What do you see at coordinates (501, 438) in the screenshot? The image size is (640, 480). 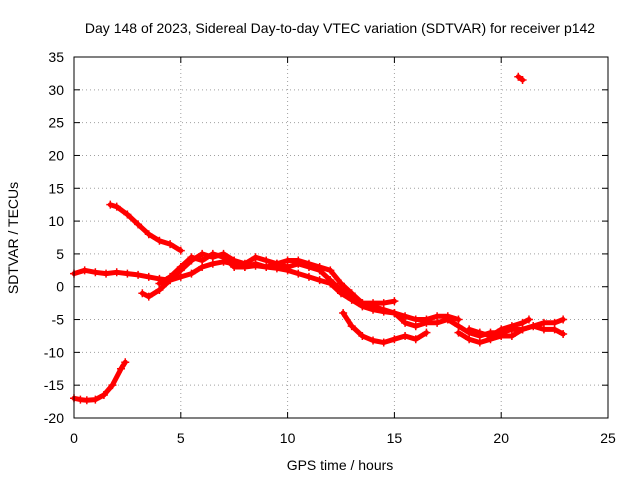 I see `x-tick-label: 20` at bounding box center [501, 438].